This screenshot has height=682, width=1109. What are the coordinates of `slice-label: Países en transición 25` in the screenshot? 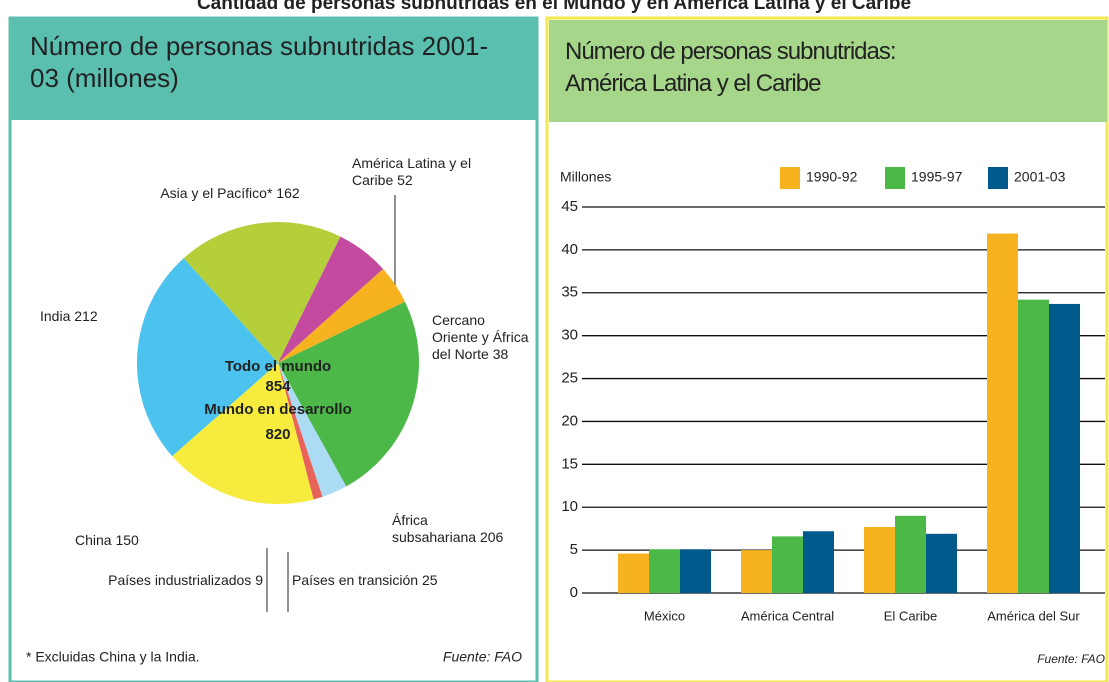 It's located at (377, 580).